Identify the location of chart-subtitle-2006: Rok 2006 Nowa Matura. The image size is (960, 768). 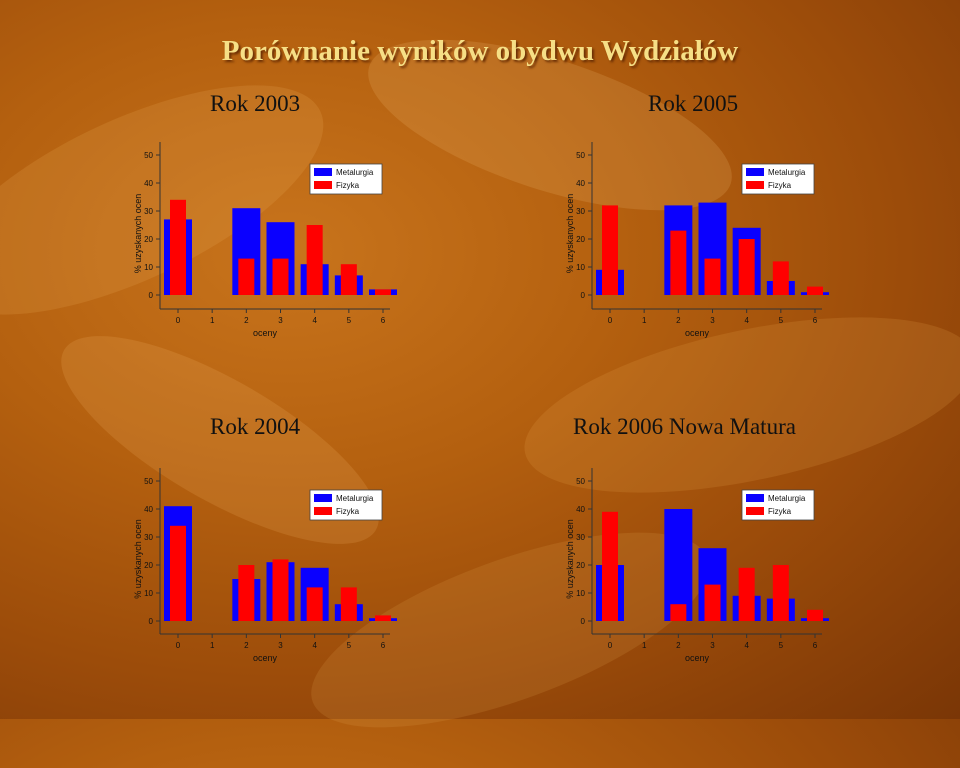
(684, 426).